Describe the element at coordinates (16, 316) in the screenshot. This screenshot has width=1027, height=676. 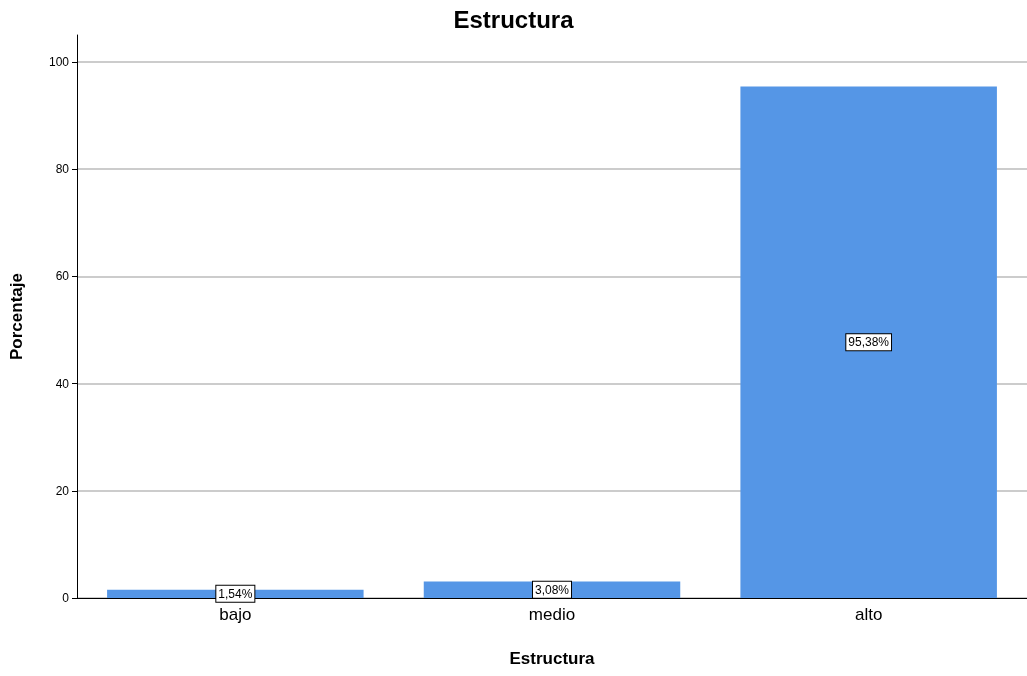
I see `y-axis-title: Porcentaje` at that location.